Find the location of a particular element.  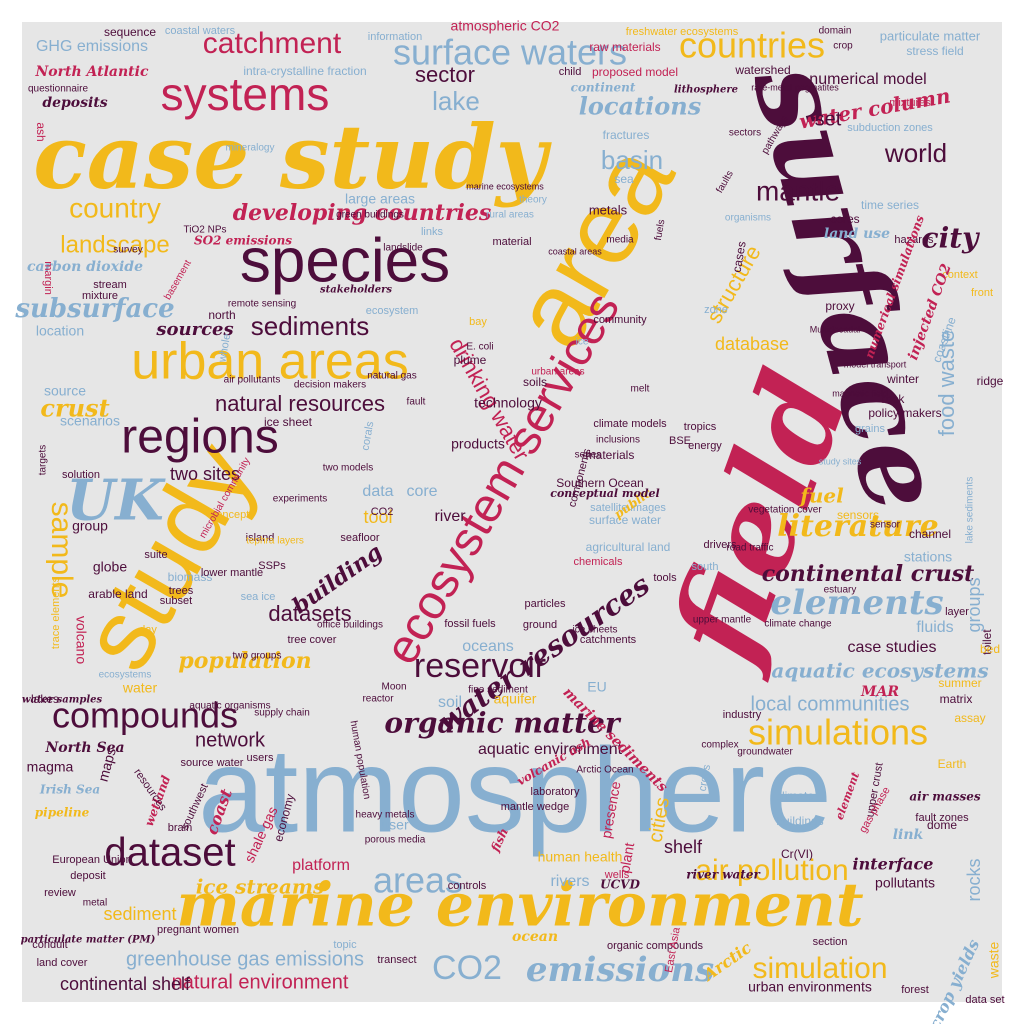

word-97: source is located at coordinates (65, 391).